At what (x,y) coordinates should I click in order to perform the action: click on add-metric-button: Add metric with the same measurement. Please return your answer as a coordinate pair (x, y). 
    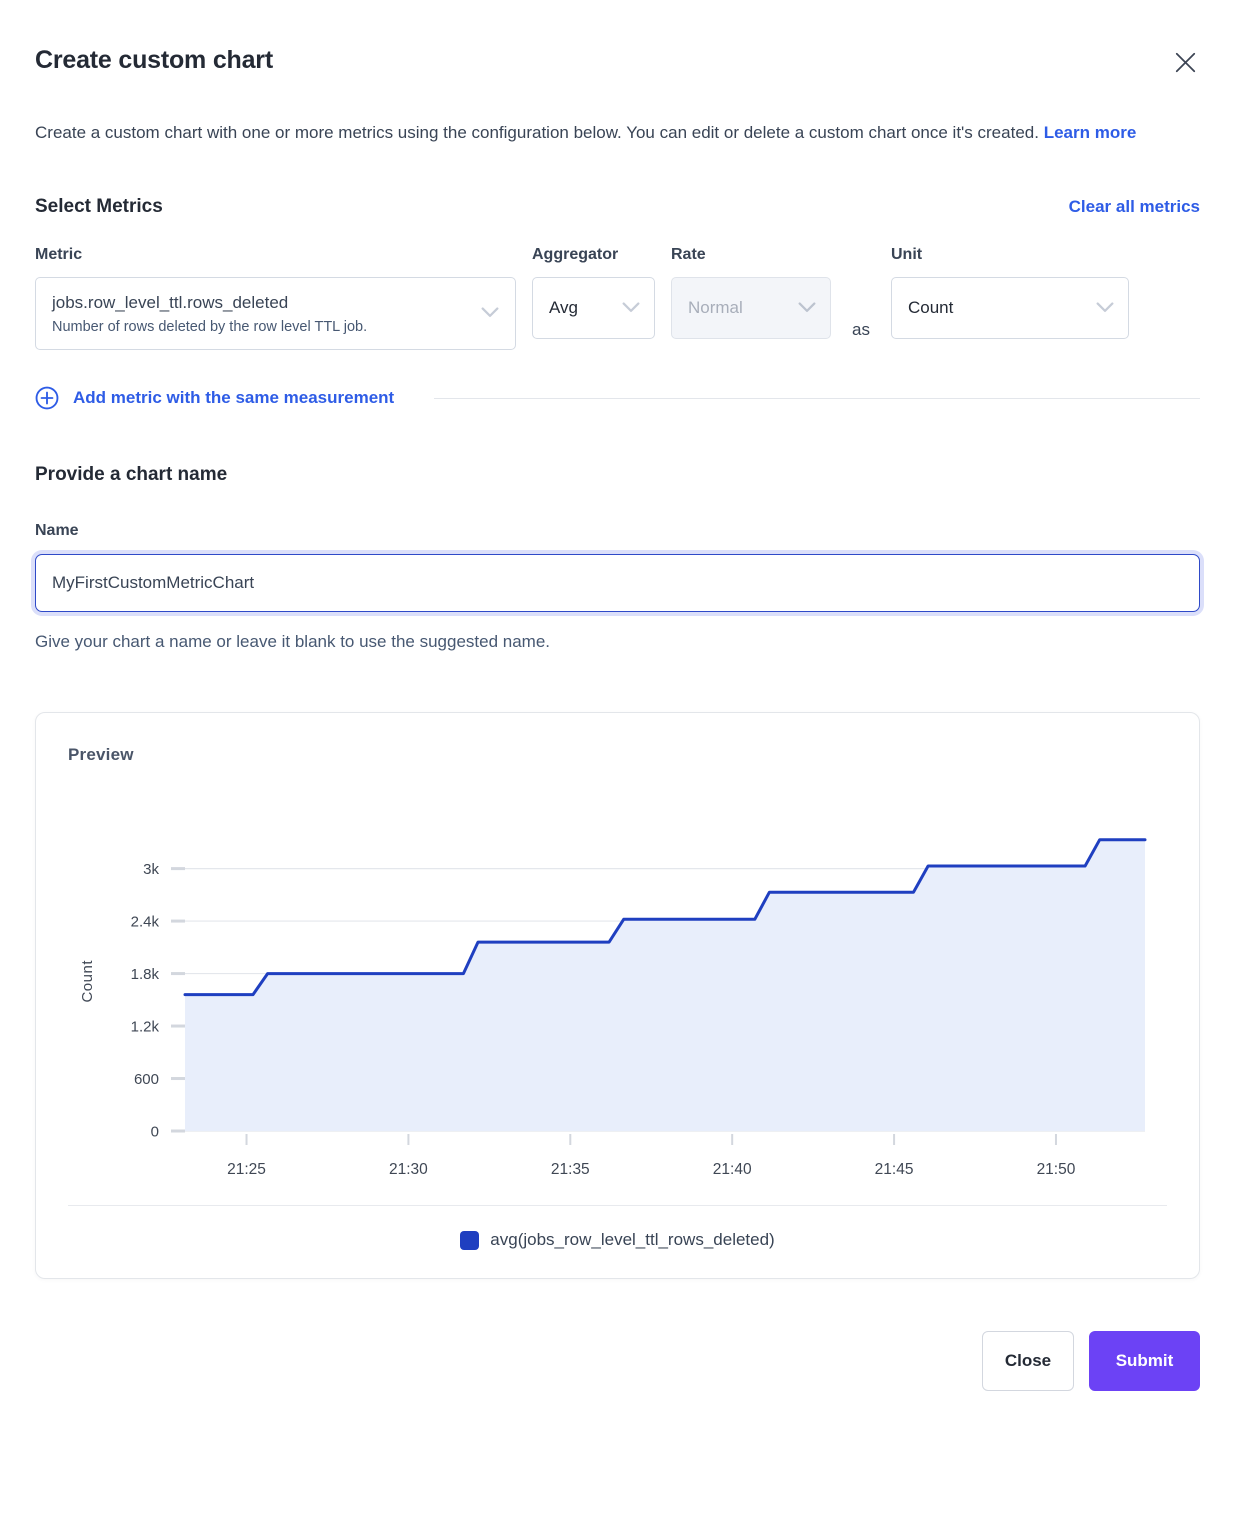
    Looking at the image, I should click on (214, 398).